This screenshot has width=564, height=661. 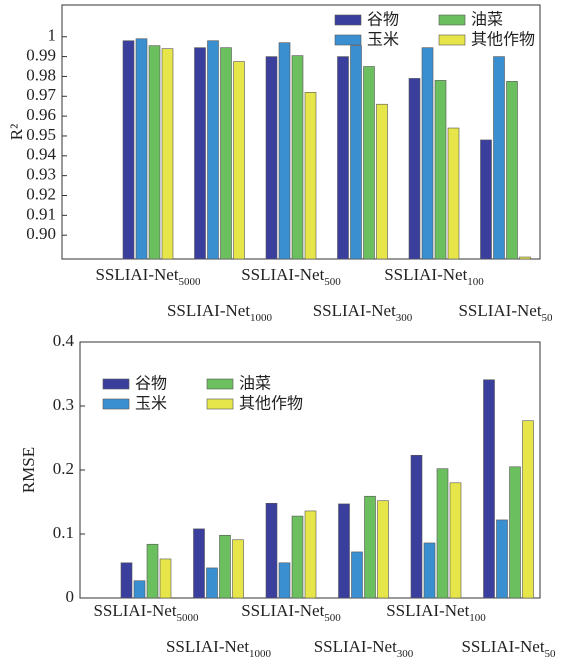 What do you see at coordinates (41, 74) in the screenshot?
I see `y-tick-label: 0.98` at bounding box center [41, 74].